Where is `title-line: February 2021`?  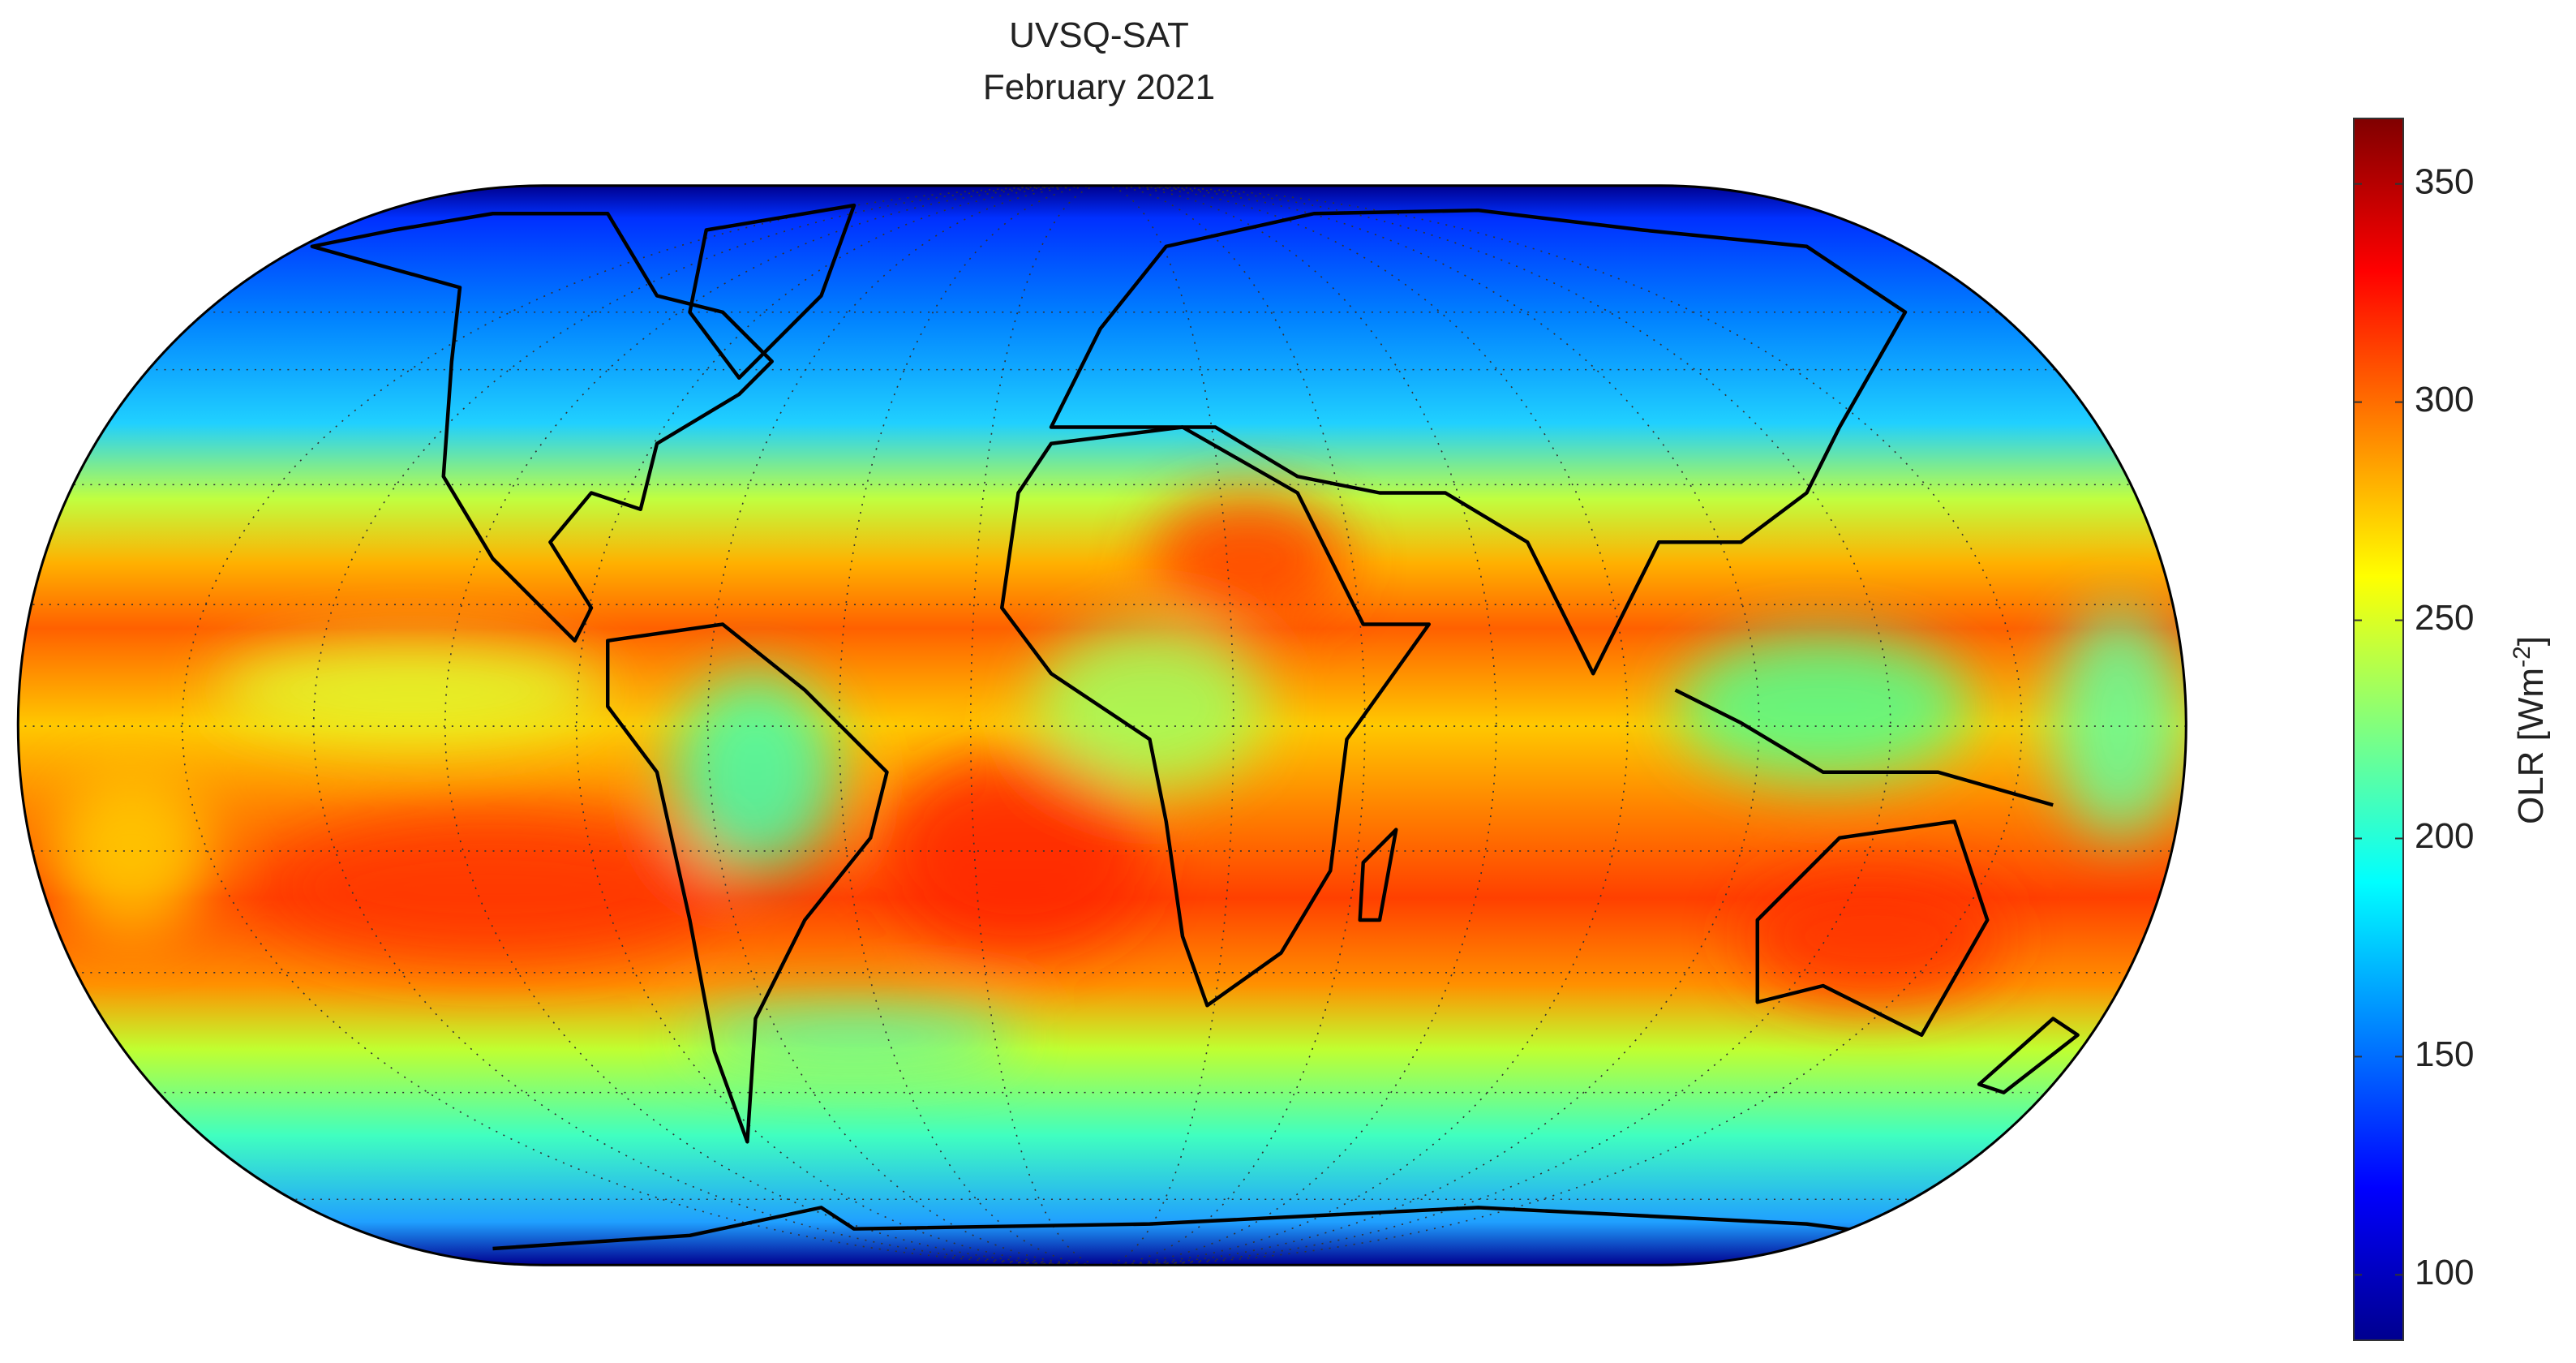
title-line: February 2021 is located at coordinates (1099, 87).